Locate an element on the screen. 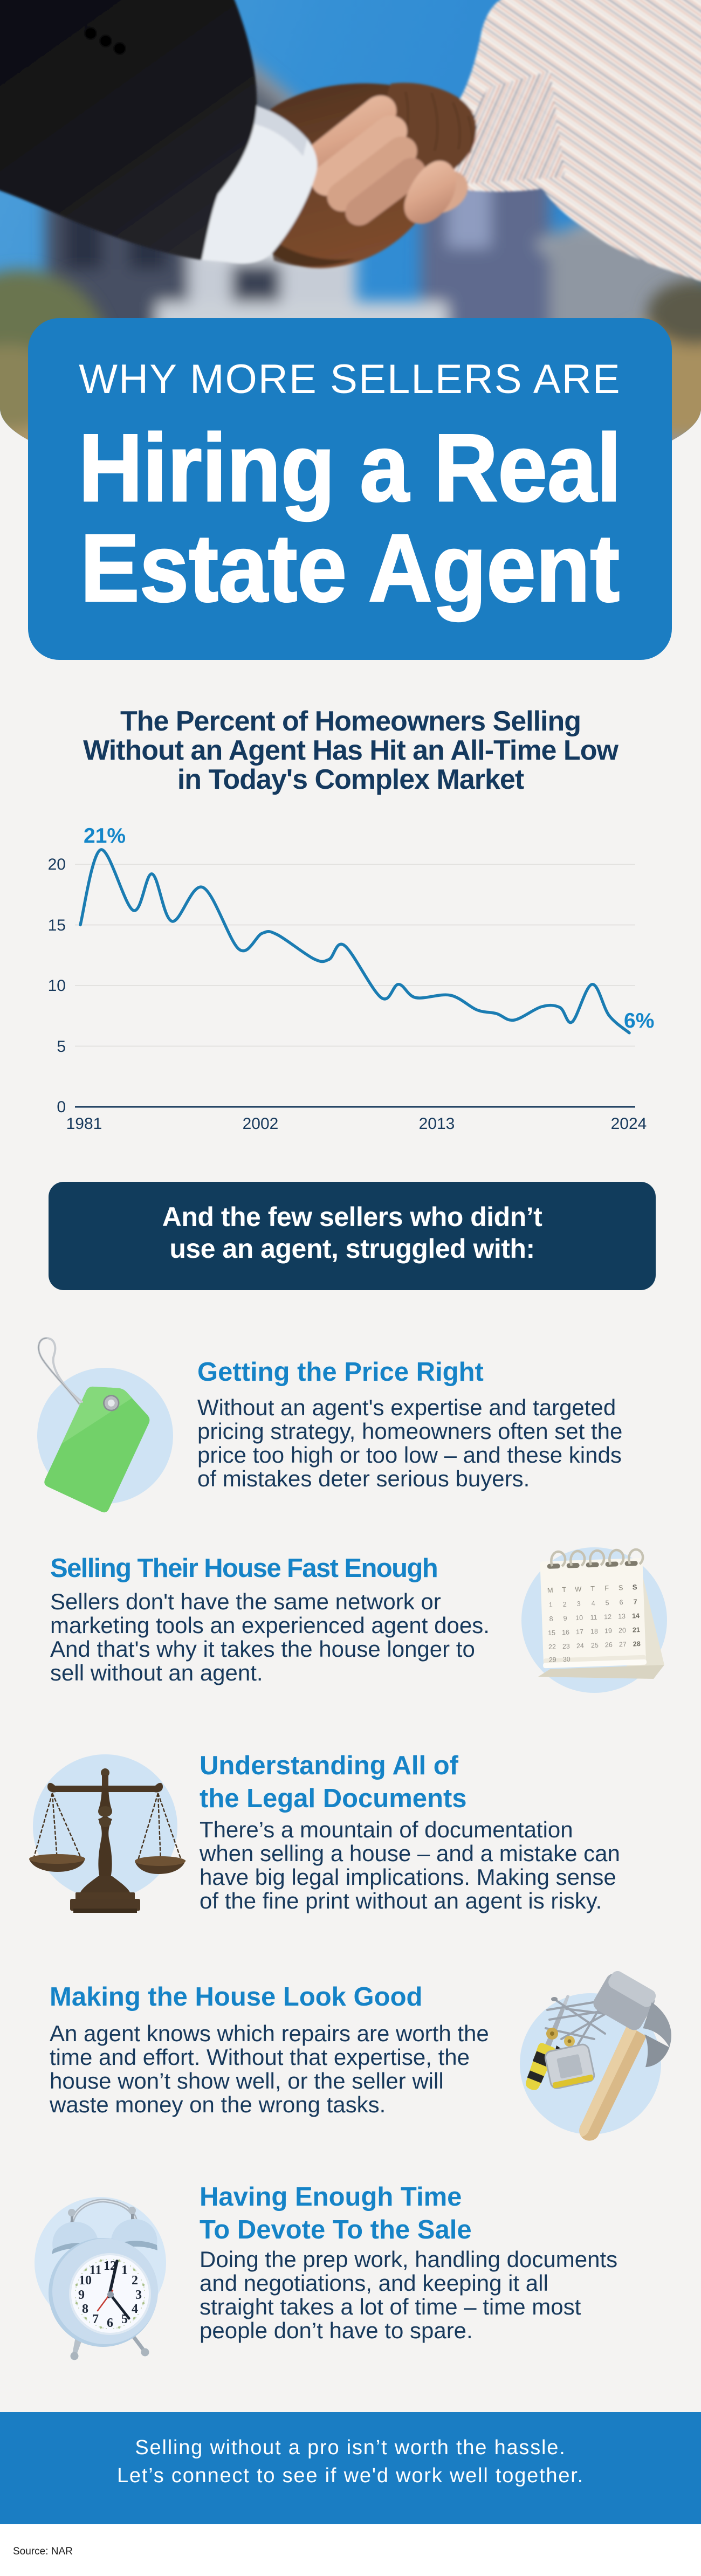 This screenshot has height=2576, width=701. svg-text: 22 is located at coordinates (552, 1646).